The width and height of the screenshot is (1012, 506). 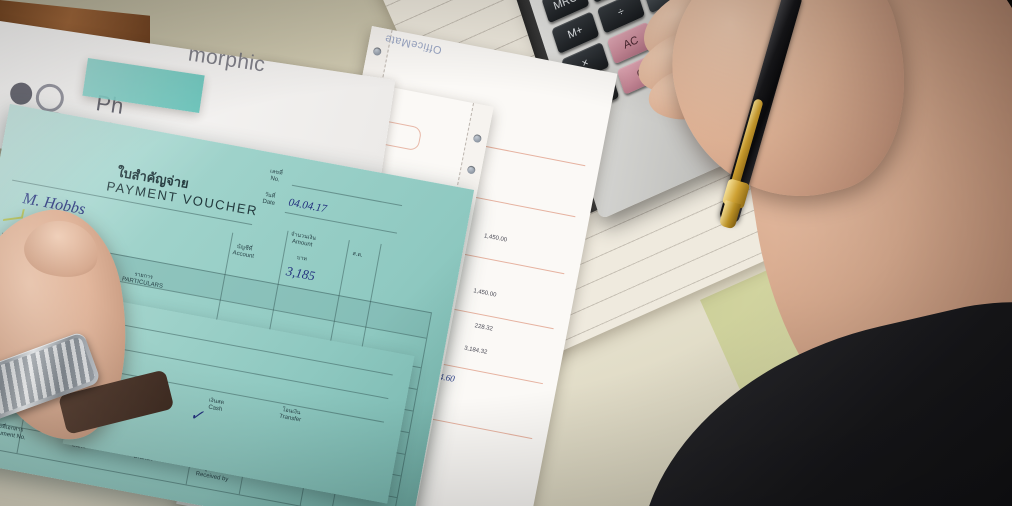 What do you see at coordinates (290, 415) in the screenshot?
I see `voucher-transfer-label: โอนเงิน Transfer` at bounding box center [290, 415].